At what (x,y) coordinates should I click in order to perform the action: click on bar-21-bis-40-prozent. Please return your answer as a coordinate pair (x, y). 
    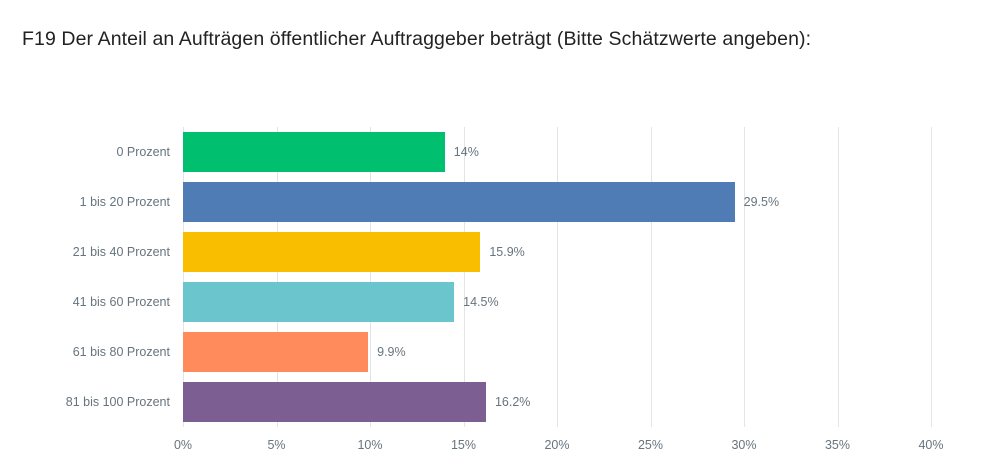
    Looking at the image, I should click on (332, 252).